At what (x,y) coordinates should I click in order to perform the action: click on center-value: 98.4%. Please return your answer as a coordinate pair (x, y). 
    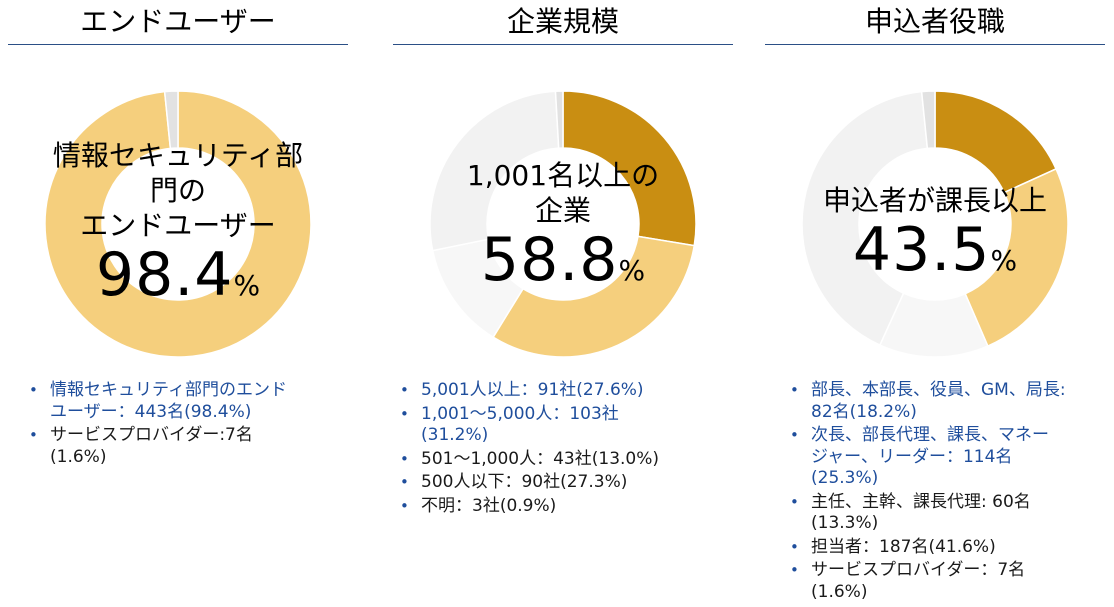
    Looking at the image, I should click on (178, 280).